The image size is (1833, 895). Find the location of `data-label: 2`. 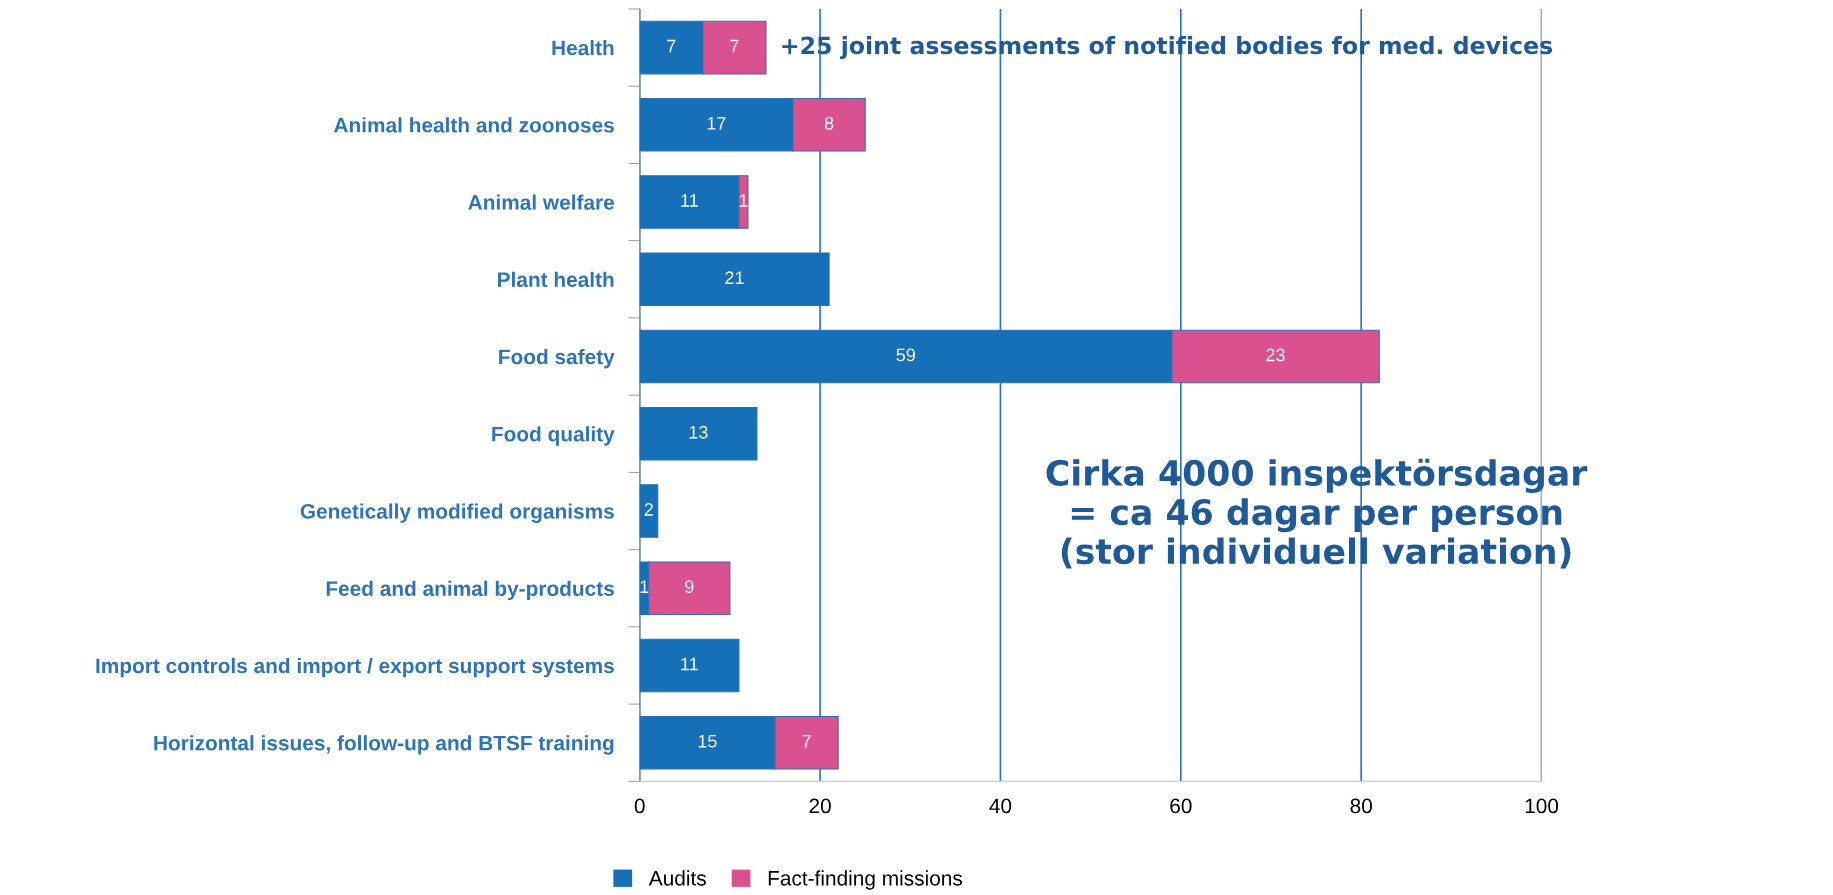

data-label: 2 is located at coordinates (648, 509).